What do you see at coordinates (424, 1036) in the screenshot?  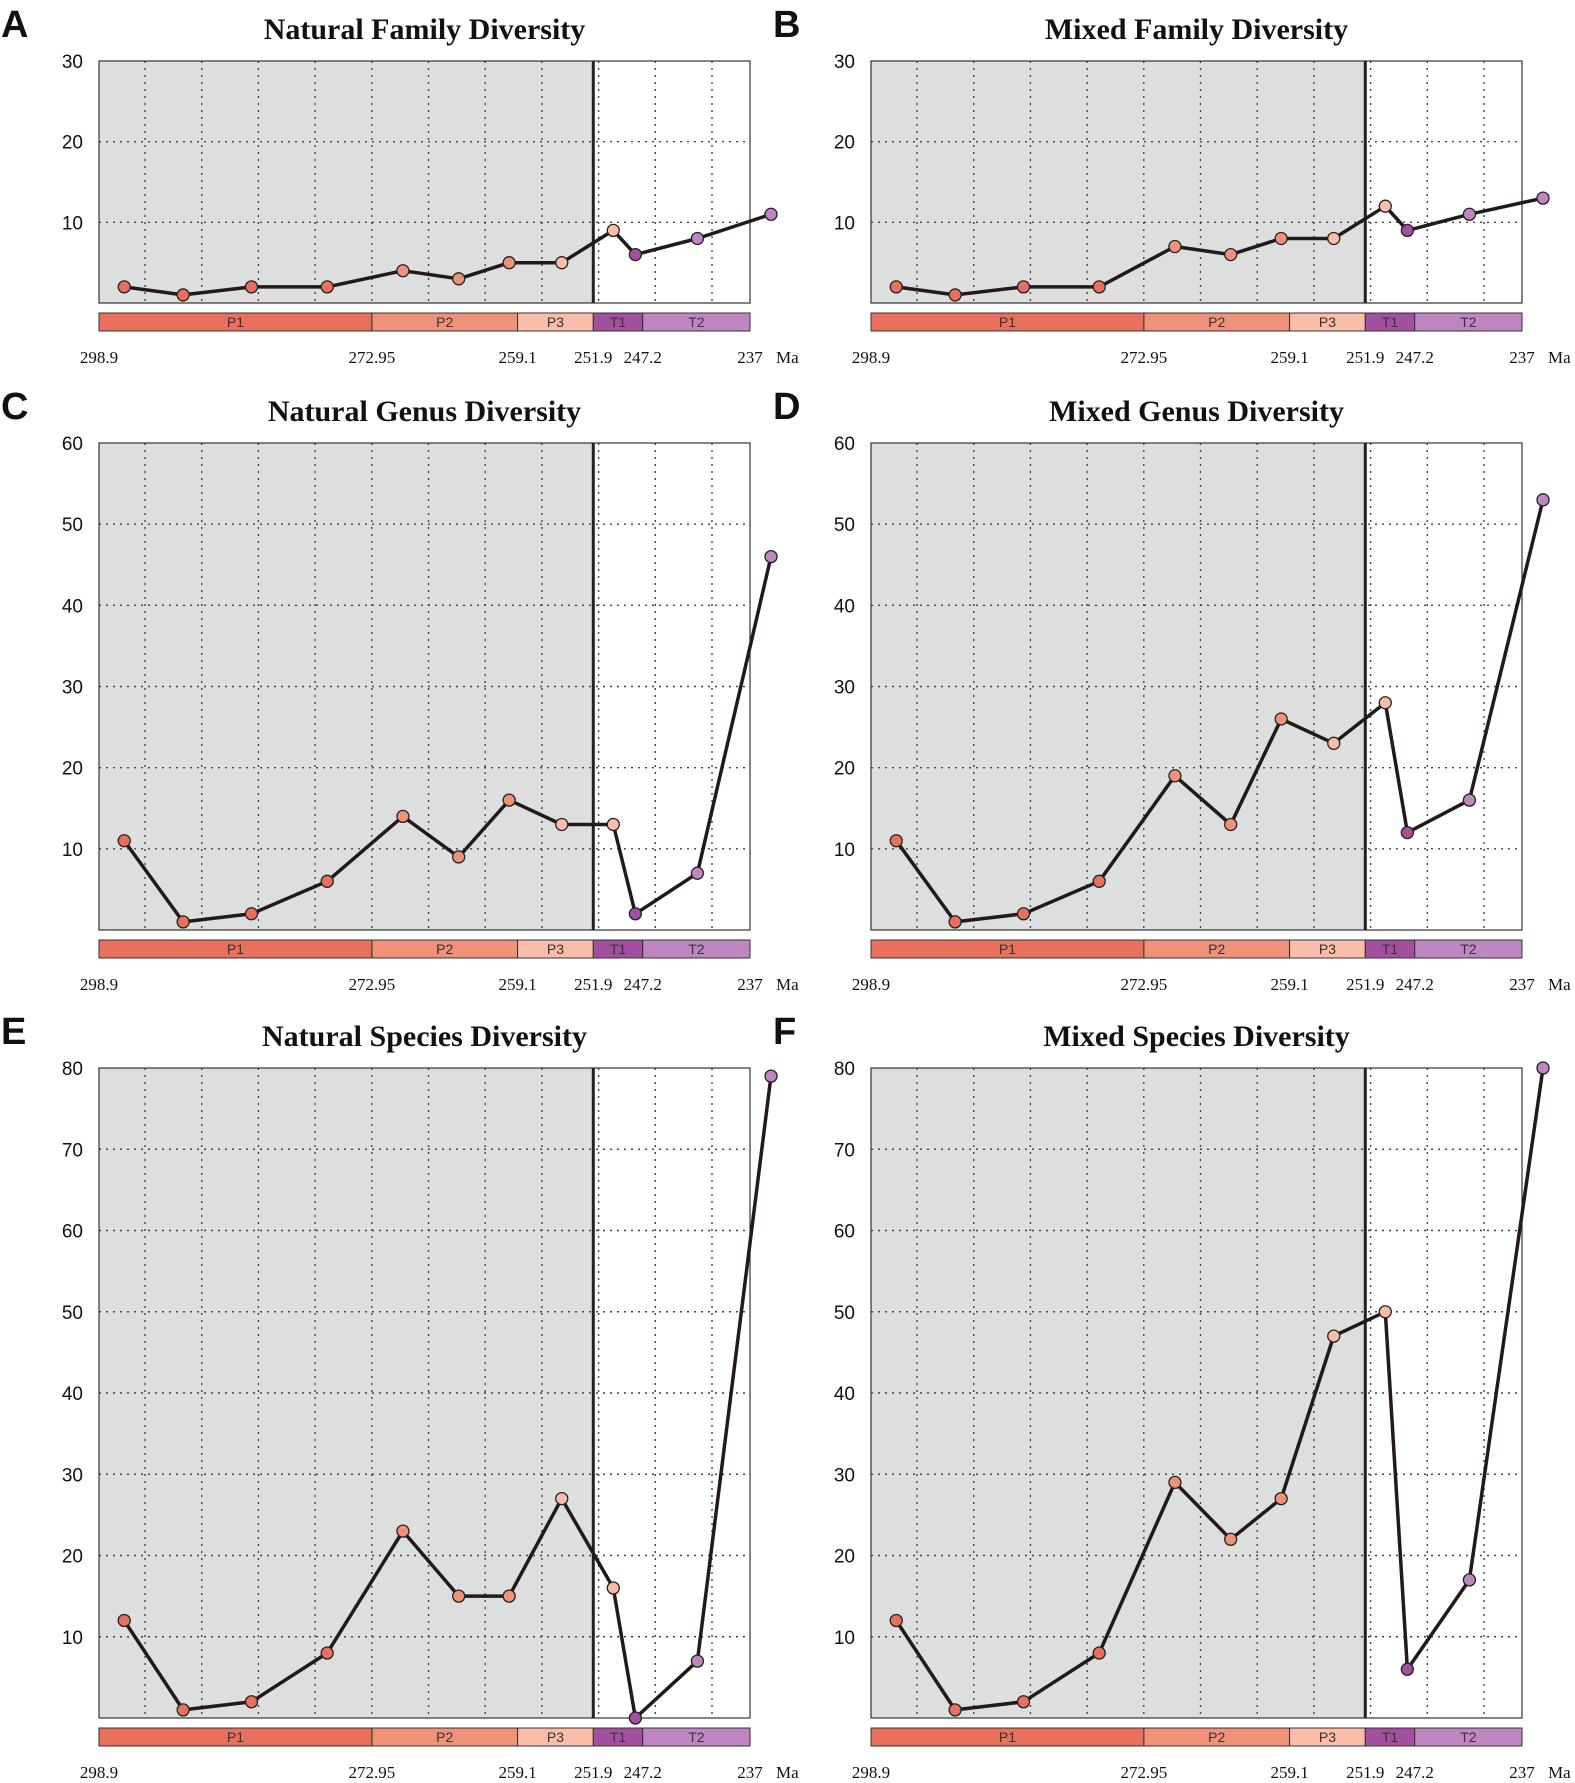 I see `panel-title: Natural Species Diversity` at bounding box center [424, 1036].